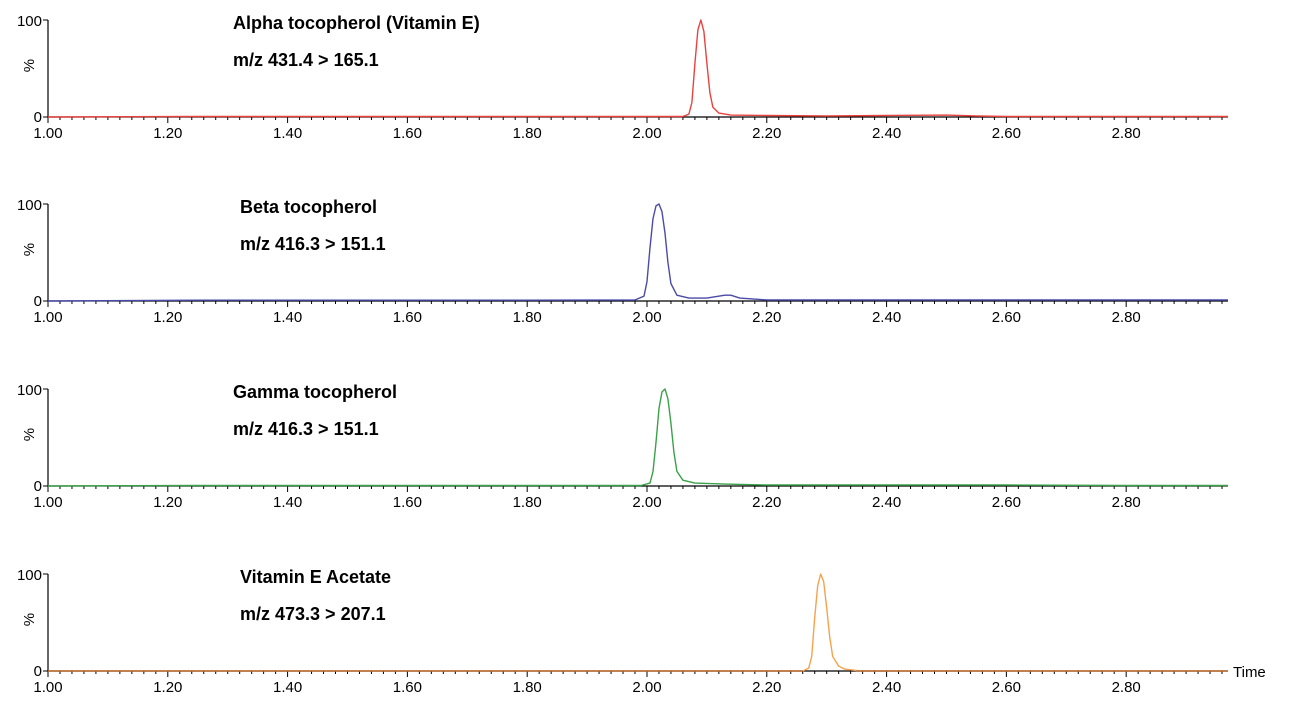  Describe the element at coordinates (308, 207) in the screenshot. I see `compound-name: Beta tocopherol` at that location.